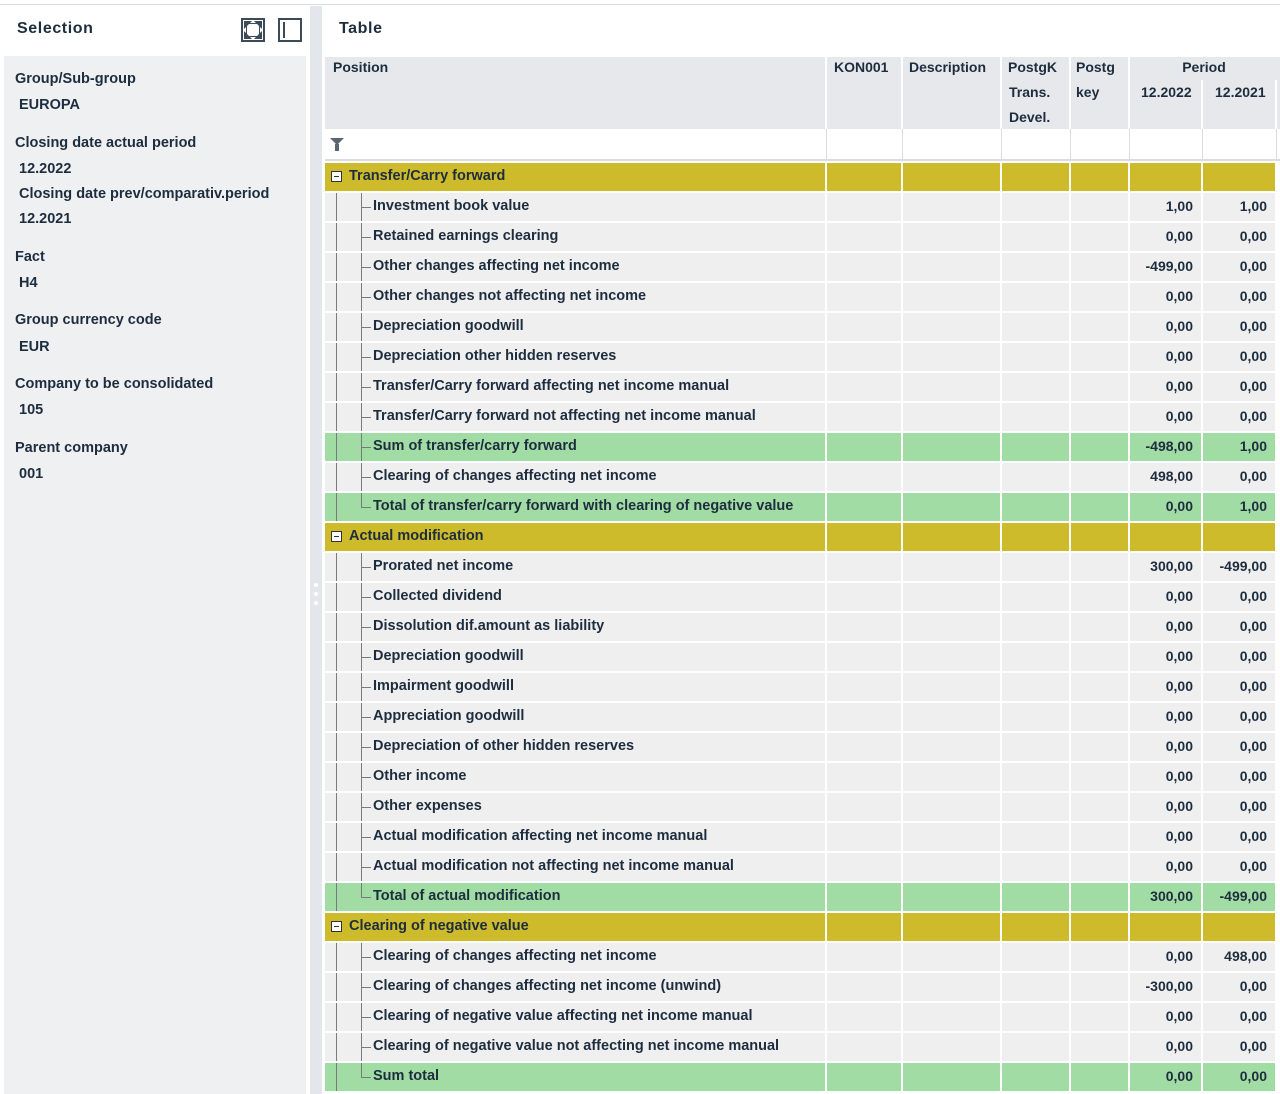 Image resolution: width=1280 pixels, height=1094 pixels. I want to click on value-12-2022: -300,00, so click(1169, 986).